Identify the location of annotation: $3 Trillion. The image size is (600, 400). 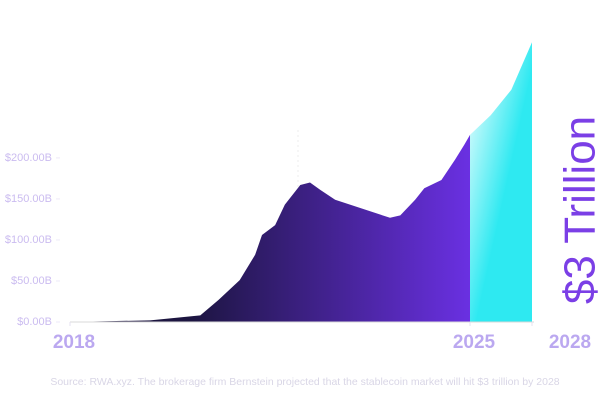
(578, 210).